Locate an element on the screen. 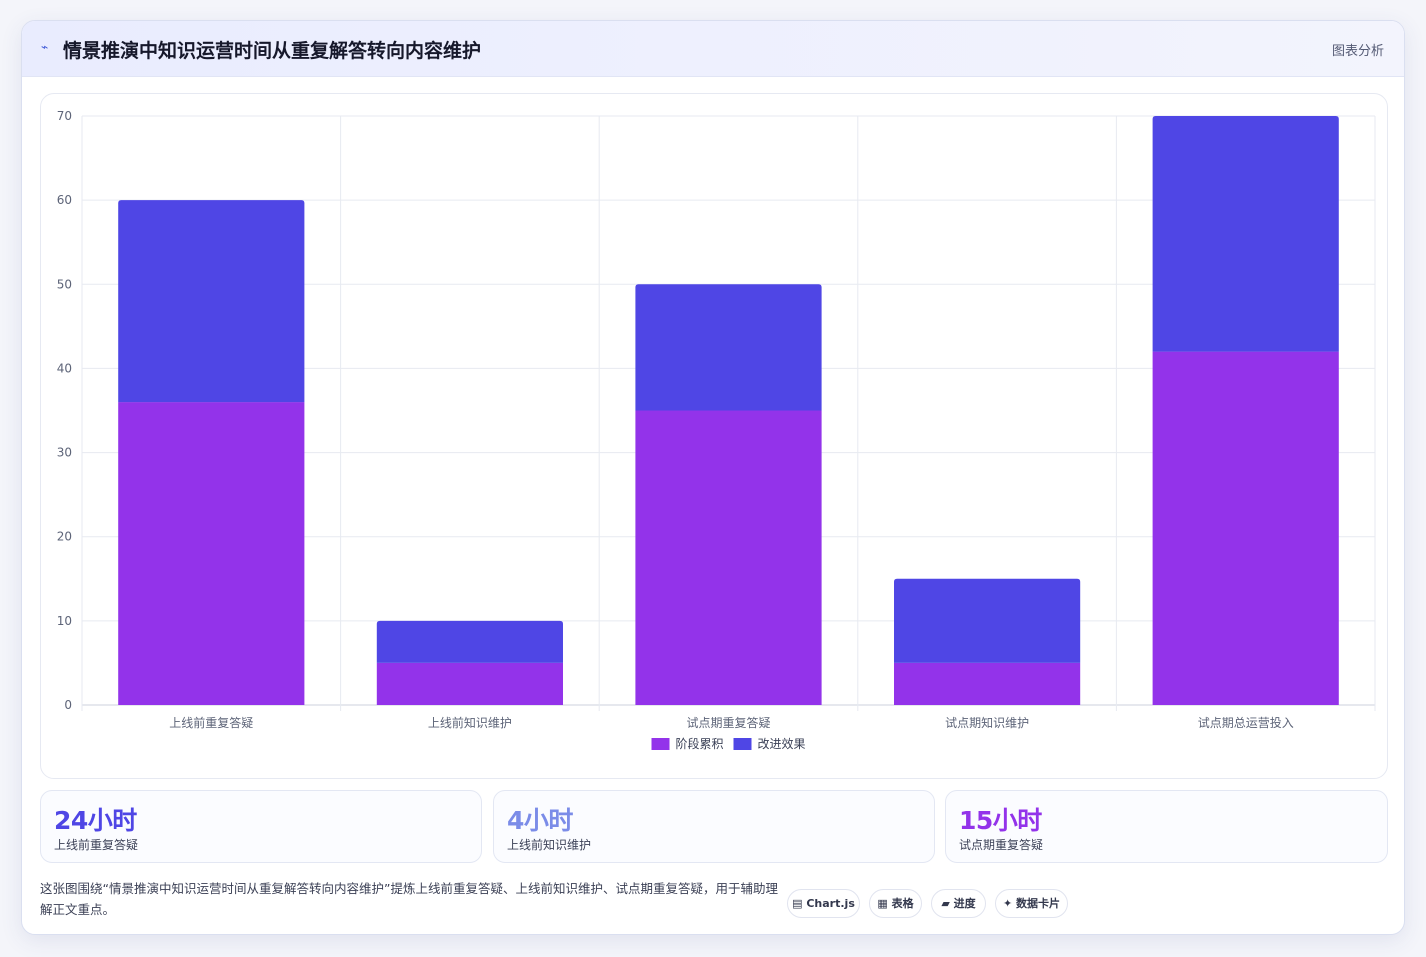  stat-label-2: 上线前知识维护 is located at coordinates (549, 845).